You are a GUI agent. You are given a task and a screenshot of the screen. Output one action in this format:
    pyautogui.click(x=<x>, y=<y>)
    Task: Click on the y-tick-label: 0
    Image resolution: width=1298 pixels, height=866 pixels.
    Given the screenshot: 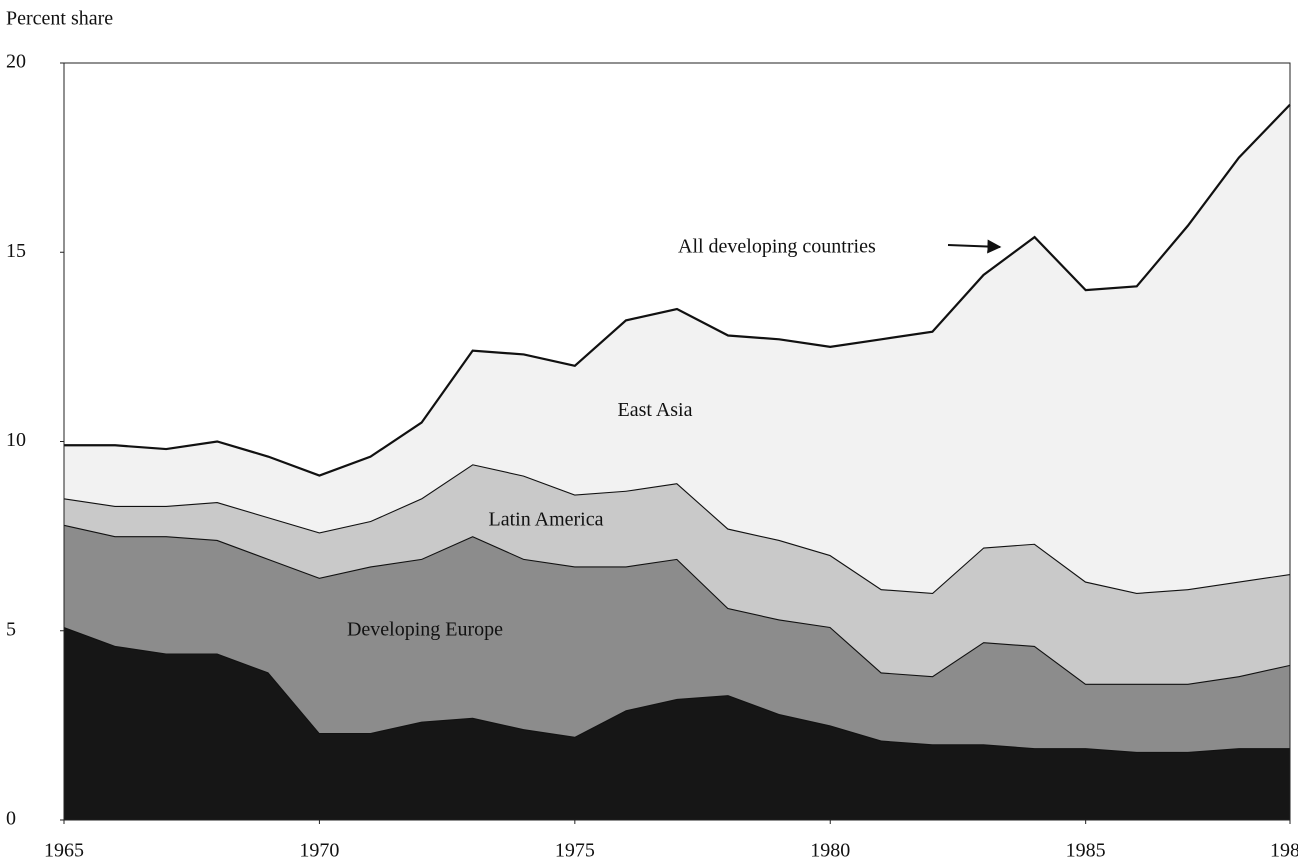 What is the action you would take?
    pyautogui.click(x=11, y=819)
    